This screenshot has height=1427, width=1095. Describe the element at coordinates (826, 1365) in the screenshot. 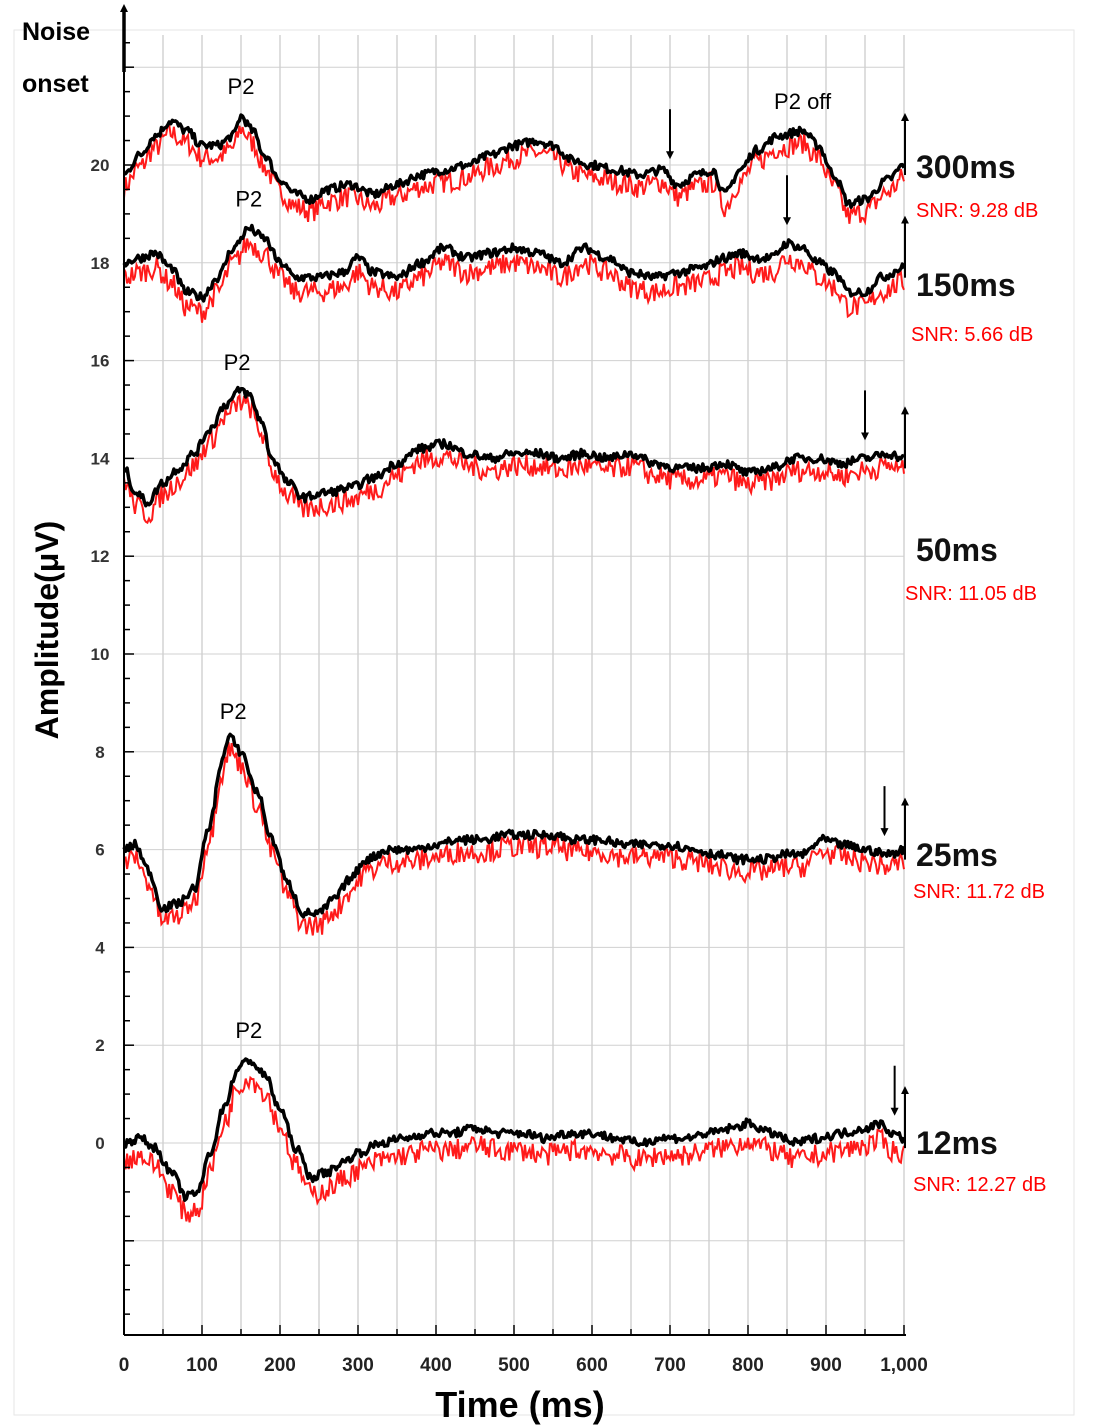

I see `x-tick-label: 900` at that location.